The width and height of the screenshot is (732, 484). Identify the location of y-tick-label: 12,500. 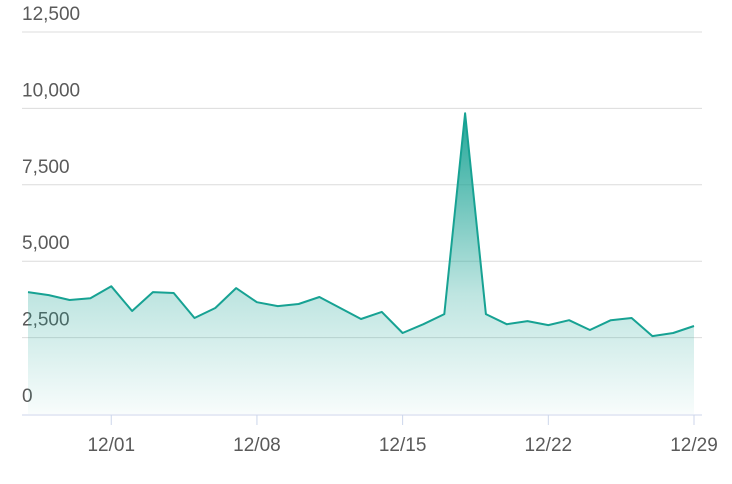
(51, 14).